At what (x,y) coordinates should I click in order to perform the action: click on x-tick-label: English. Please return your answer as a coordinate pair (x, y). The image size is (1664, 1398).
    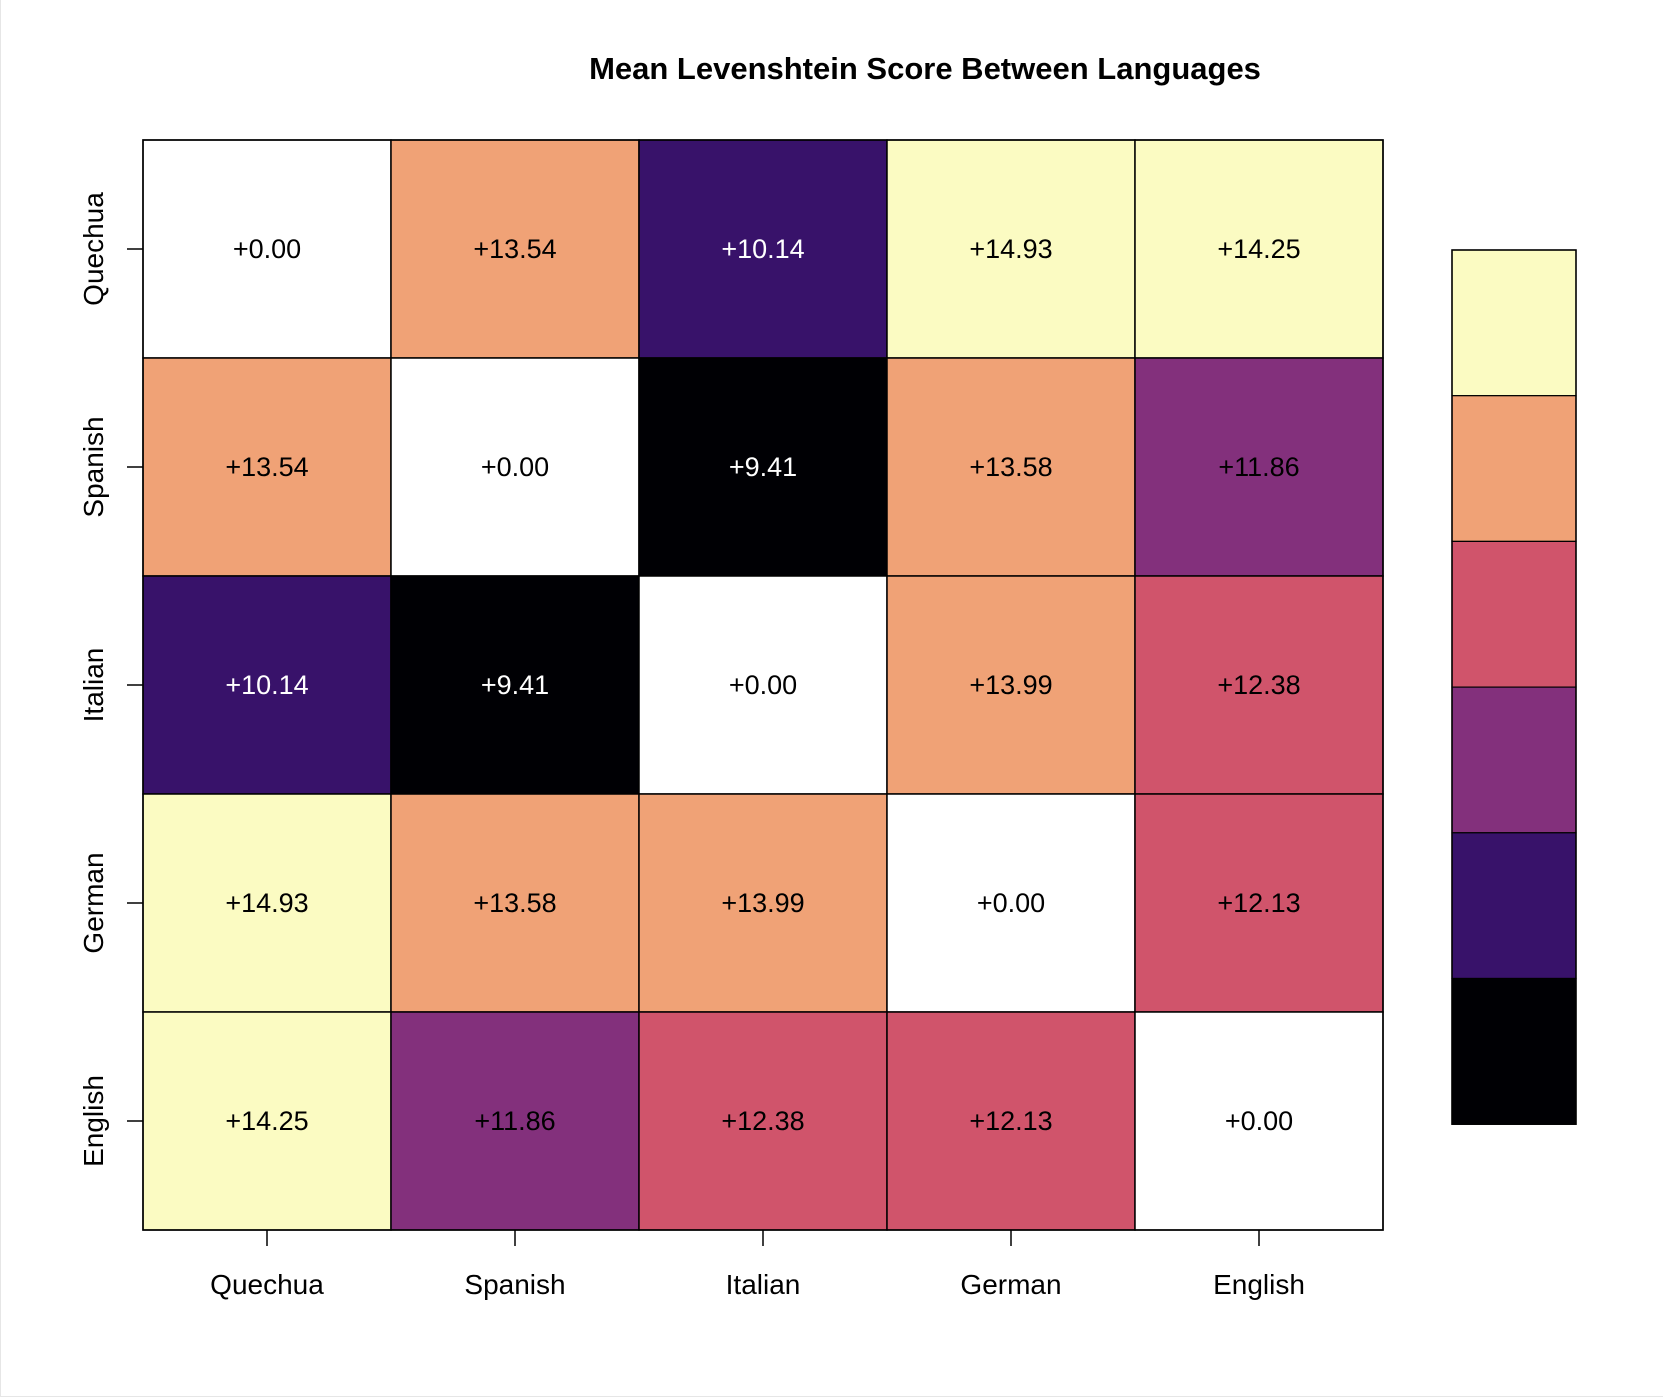
    Looking at the image, I should click on (1259, 1284).